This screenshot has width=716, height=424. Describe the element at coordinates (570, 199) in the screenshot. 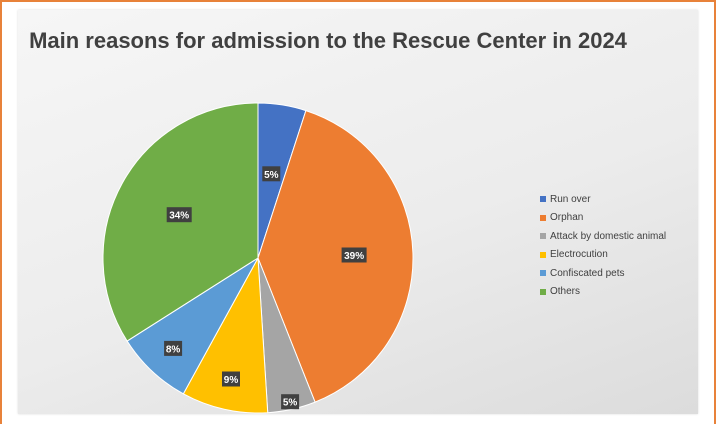

I see `legend-label: Run over` at that location.